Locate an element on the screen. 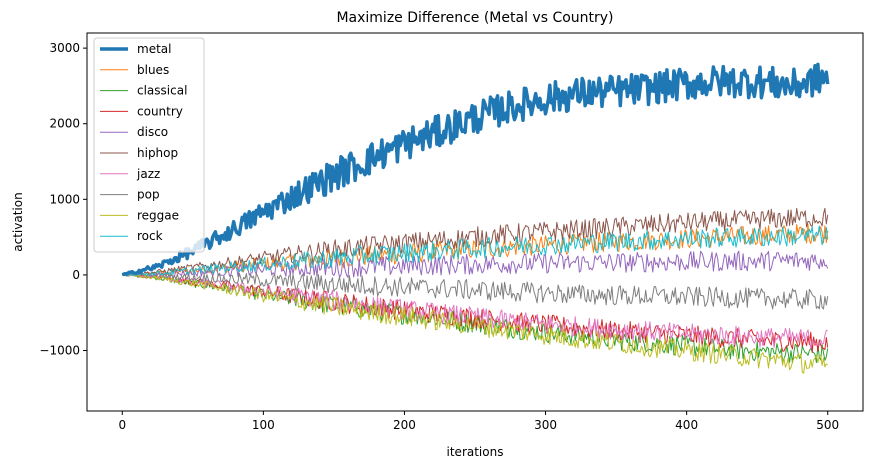  legend-label: rock is located at coordinates (150, 236).